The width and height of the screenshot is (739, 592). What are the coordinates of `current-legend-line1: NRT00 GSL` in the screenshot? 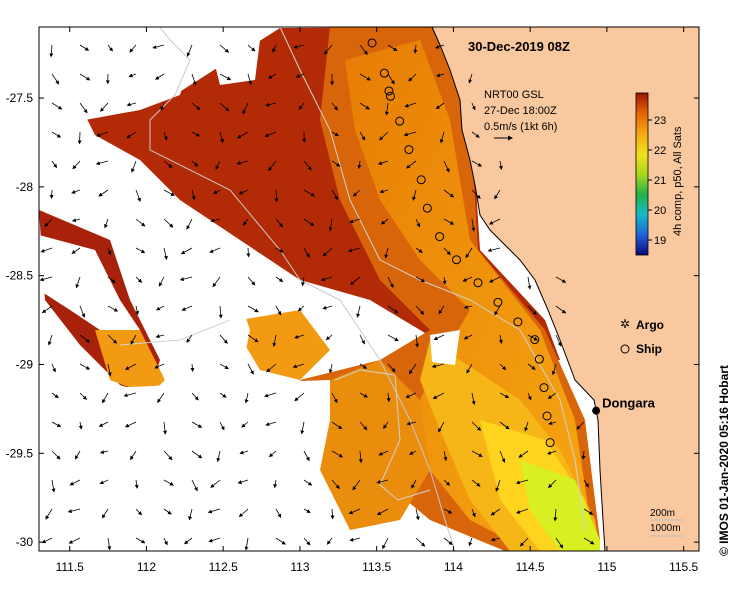 It's located at (514, 95).